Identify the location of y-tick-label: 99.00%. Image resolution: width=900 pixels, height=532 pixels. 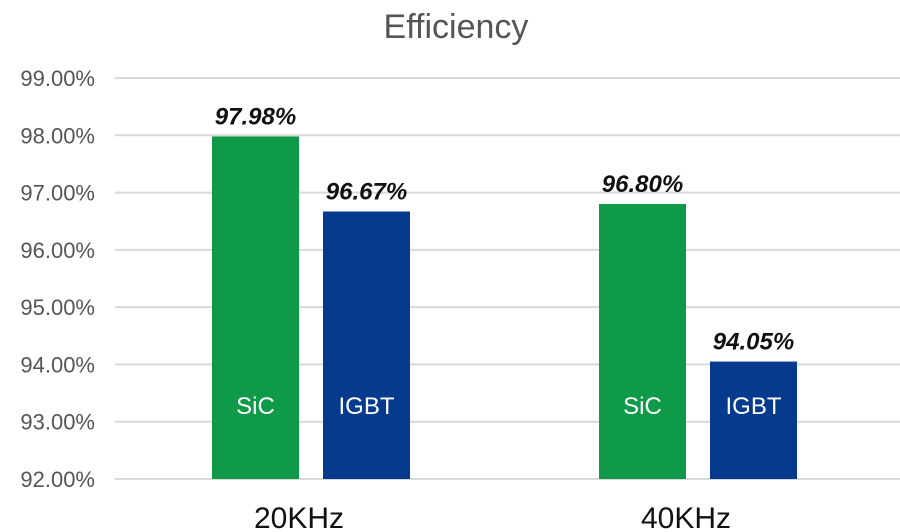
(57, 78).